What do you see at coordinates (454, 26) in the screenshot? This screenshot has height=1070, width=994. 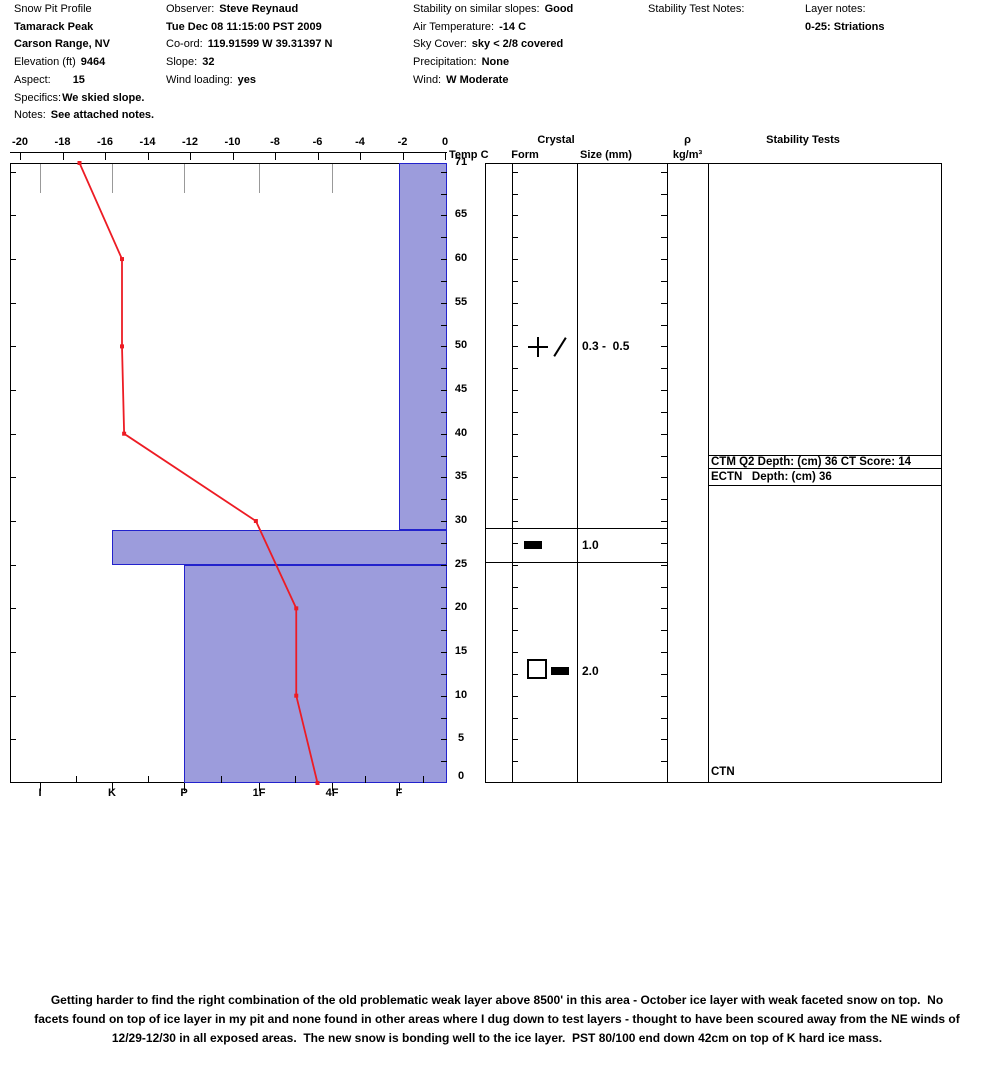 I see `air-temp-label: Air Temperature:` at bounding box center [454, 26].